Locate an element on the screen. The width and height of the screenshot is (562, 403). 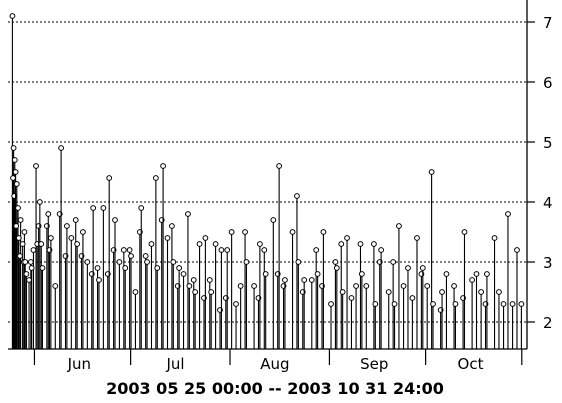
y-tick-label: 2 is located at coordinates (548, 323).